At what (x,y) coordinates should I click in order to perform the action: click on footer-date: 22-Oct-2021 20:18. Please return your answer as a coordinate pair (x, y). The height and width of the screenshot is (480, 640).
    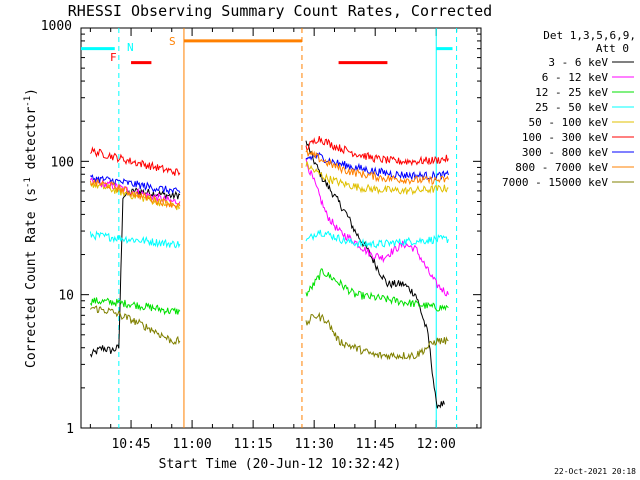
    Looking at the image, I should click on (595, 471).